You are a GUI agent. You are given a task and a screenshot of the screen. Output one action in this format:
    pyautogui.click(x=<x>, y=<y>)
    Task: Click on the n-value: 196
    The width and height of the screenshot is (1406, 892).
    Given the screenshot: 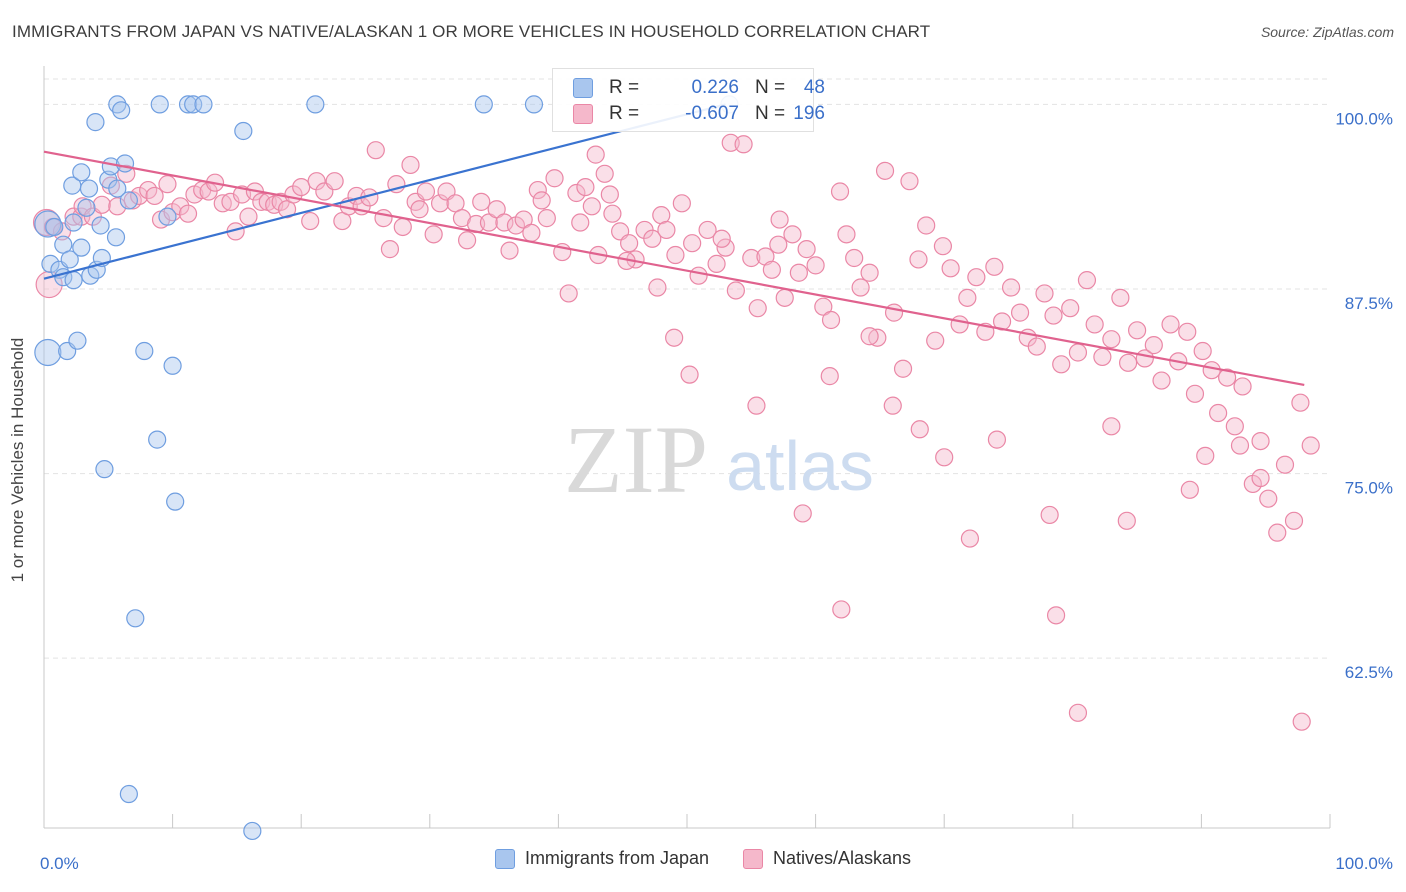 What is the action you would take?
    pyautogui.click(x=809, y=113)
    